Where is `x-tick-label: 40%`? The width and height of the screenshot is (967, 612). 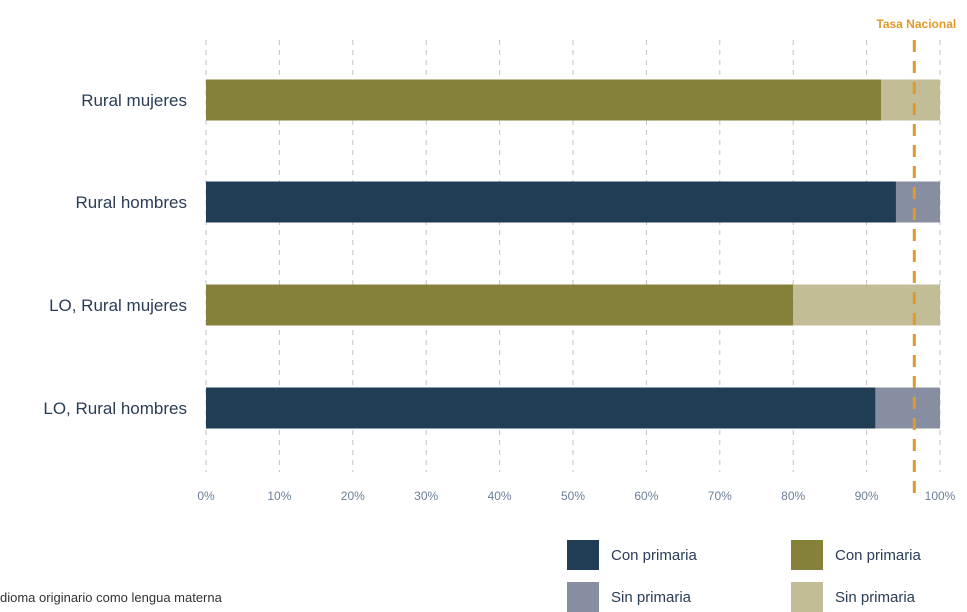 x-tick-label: 40% is located at coordinates (500, 494).